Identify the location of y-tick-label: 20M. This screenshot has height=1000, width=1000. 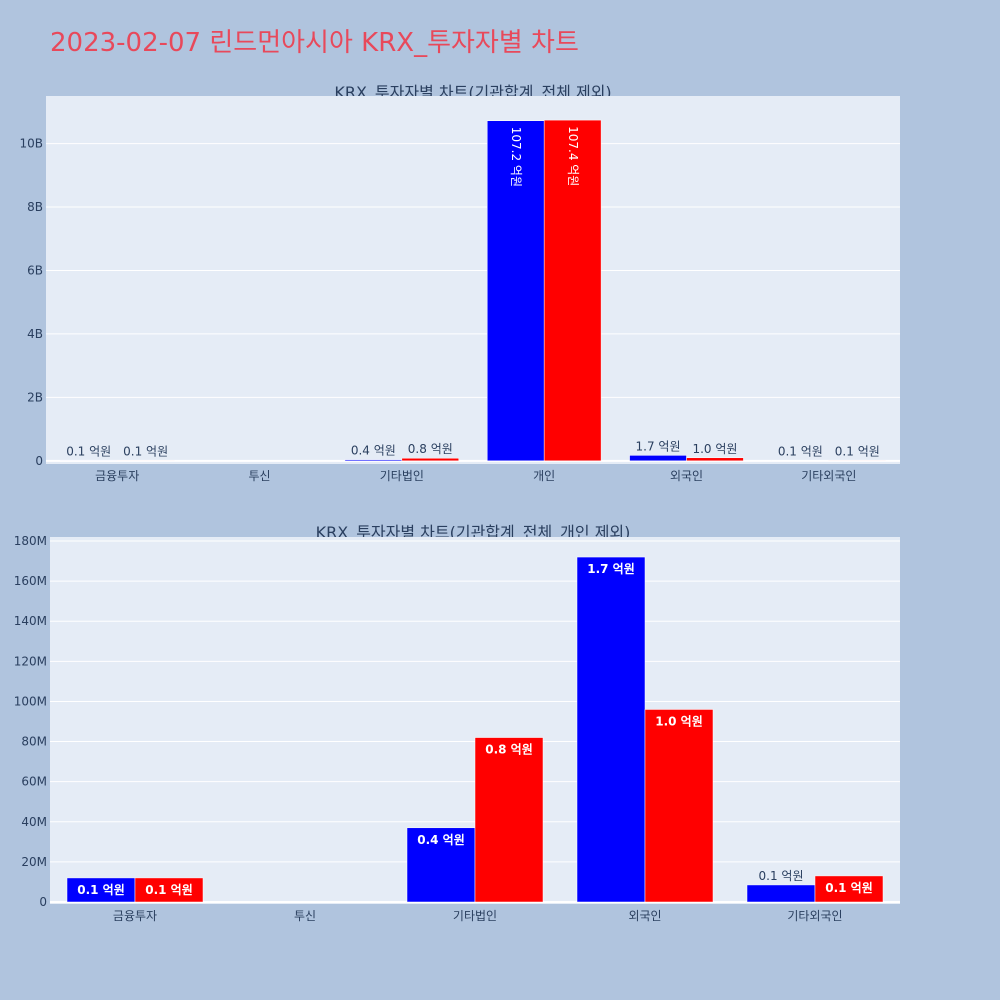
(34, 862).